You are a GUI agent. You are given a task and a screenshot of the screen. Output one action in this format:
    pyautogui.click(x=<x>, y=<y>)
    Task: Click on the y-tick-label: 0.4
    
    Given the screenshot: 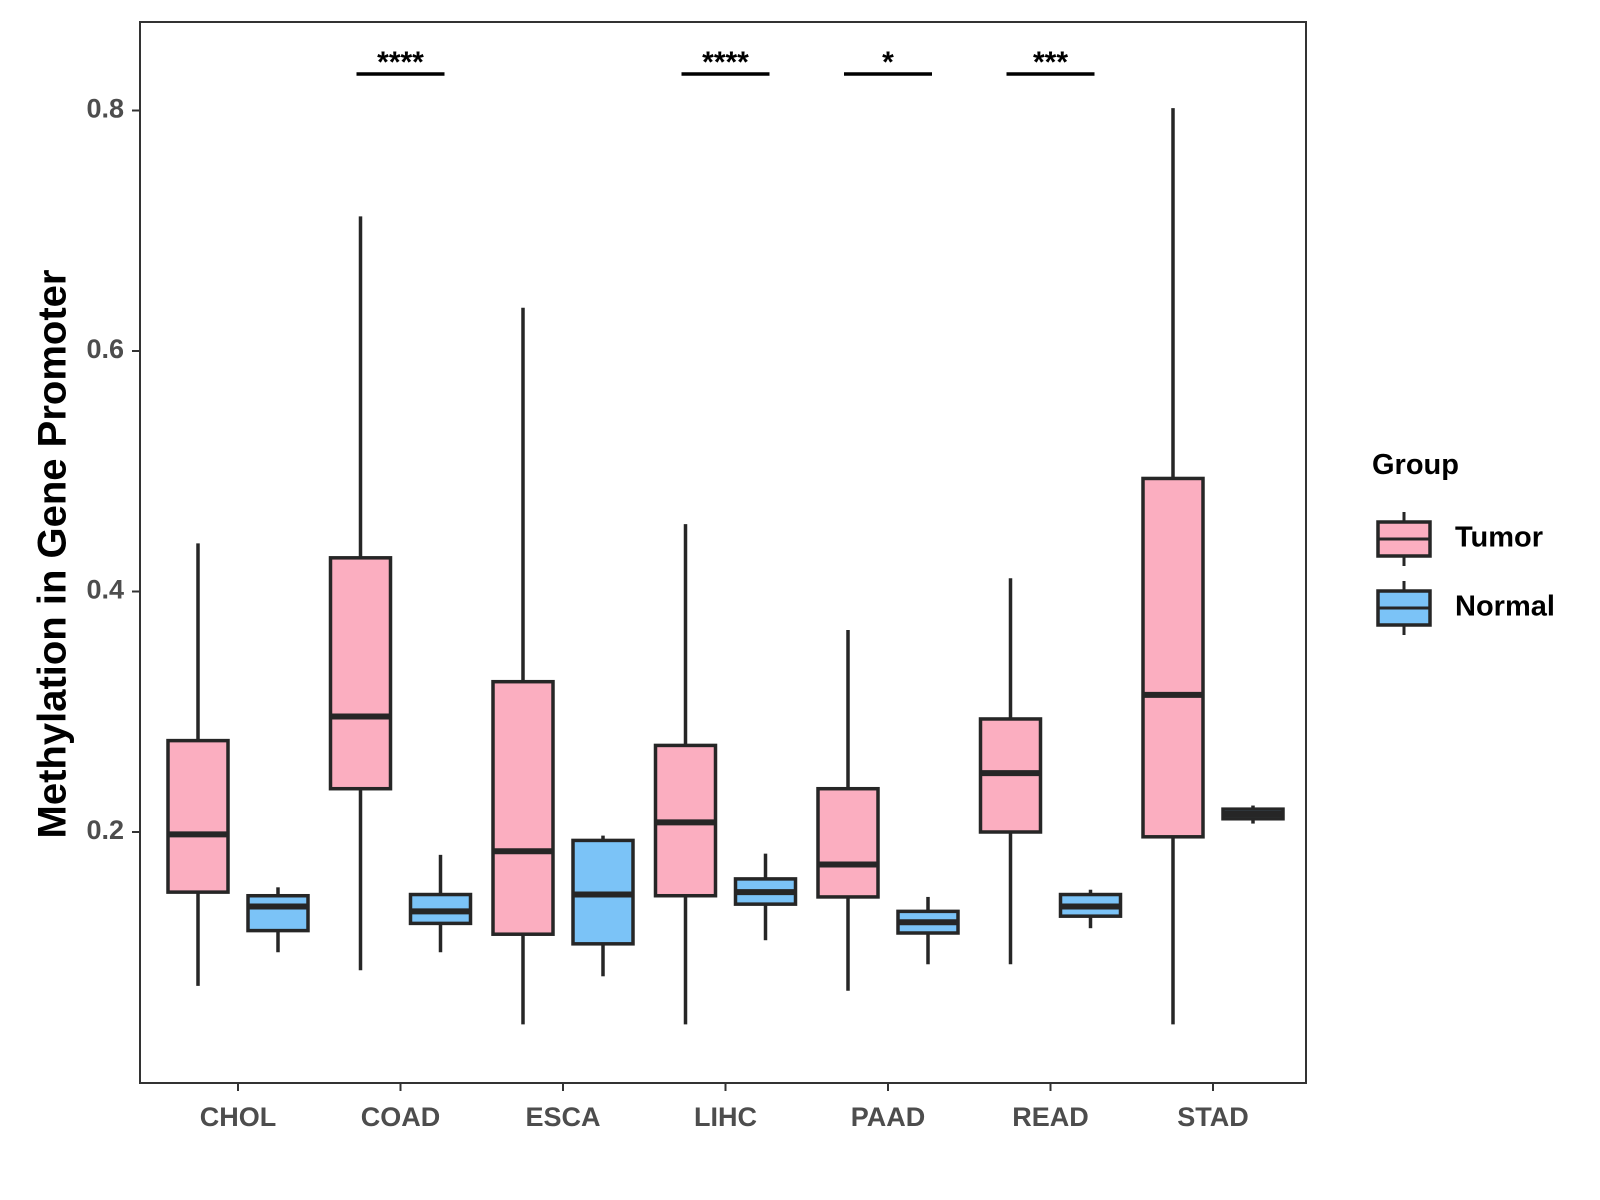 What is the action you would take?
    pyautogui.click(x=105, y=590)
    